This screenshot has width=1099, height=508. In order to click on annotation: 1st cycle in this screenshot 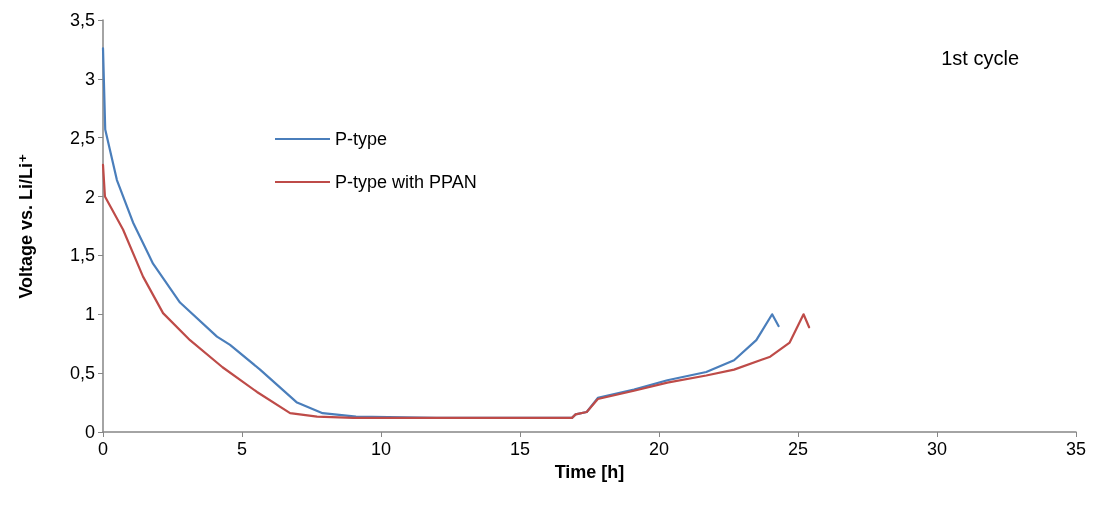, I will do `click(980, 58)`.